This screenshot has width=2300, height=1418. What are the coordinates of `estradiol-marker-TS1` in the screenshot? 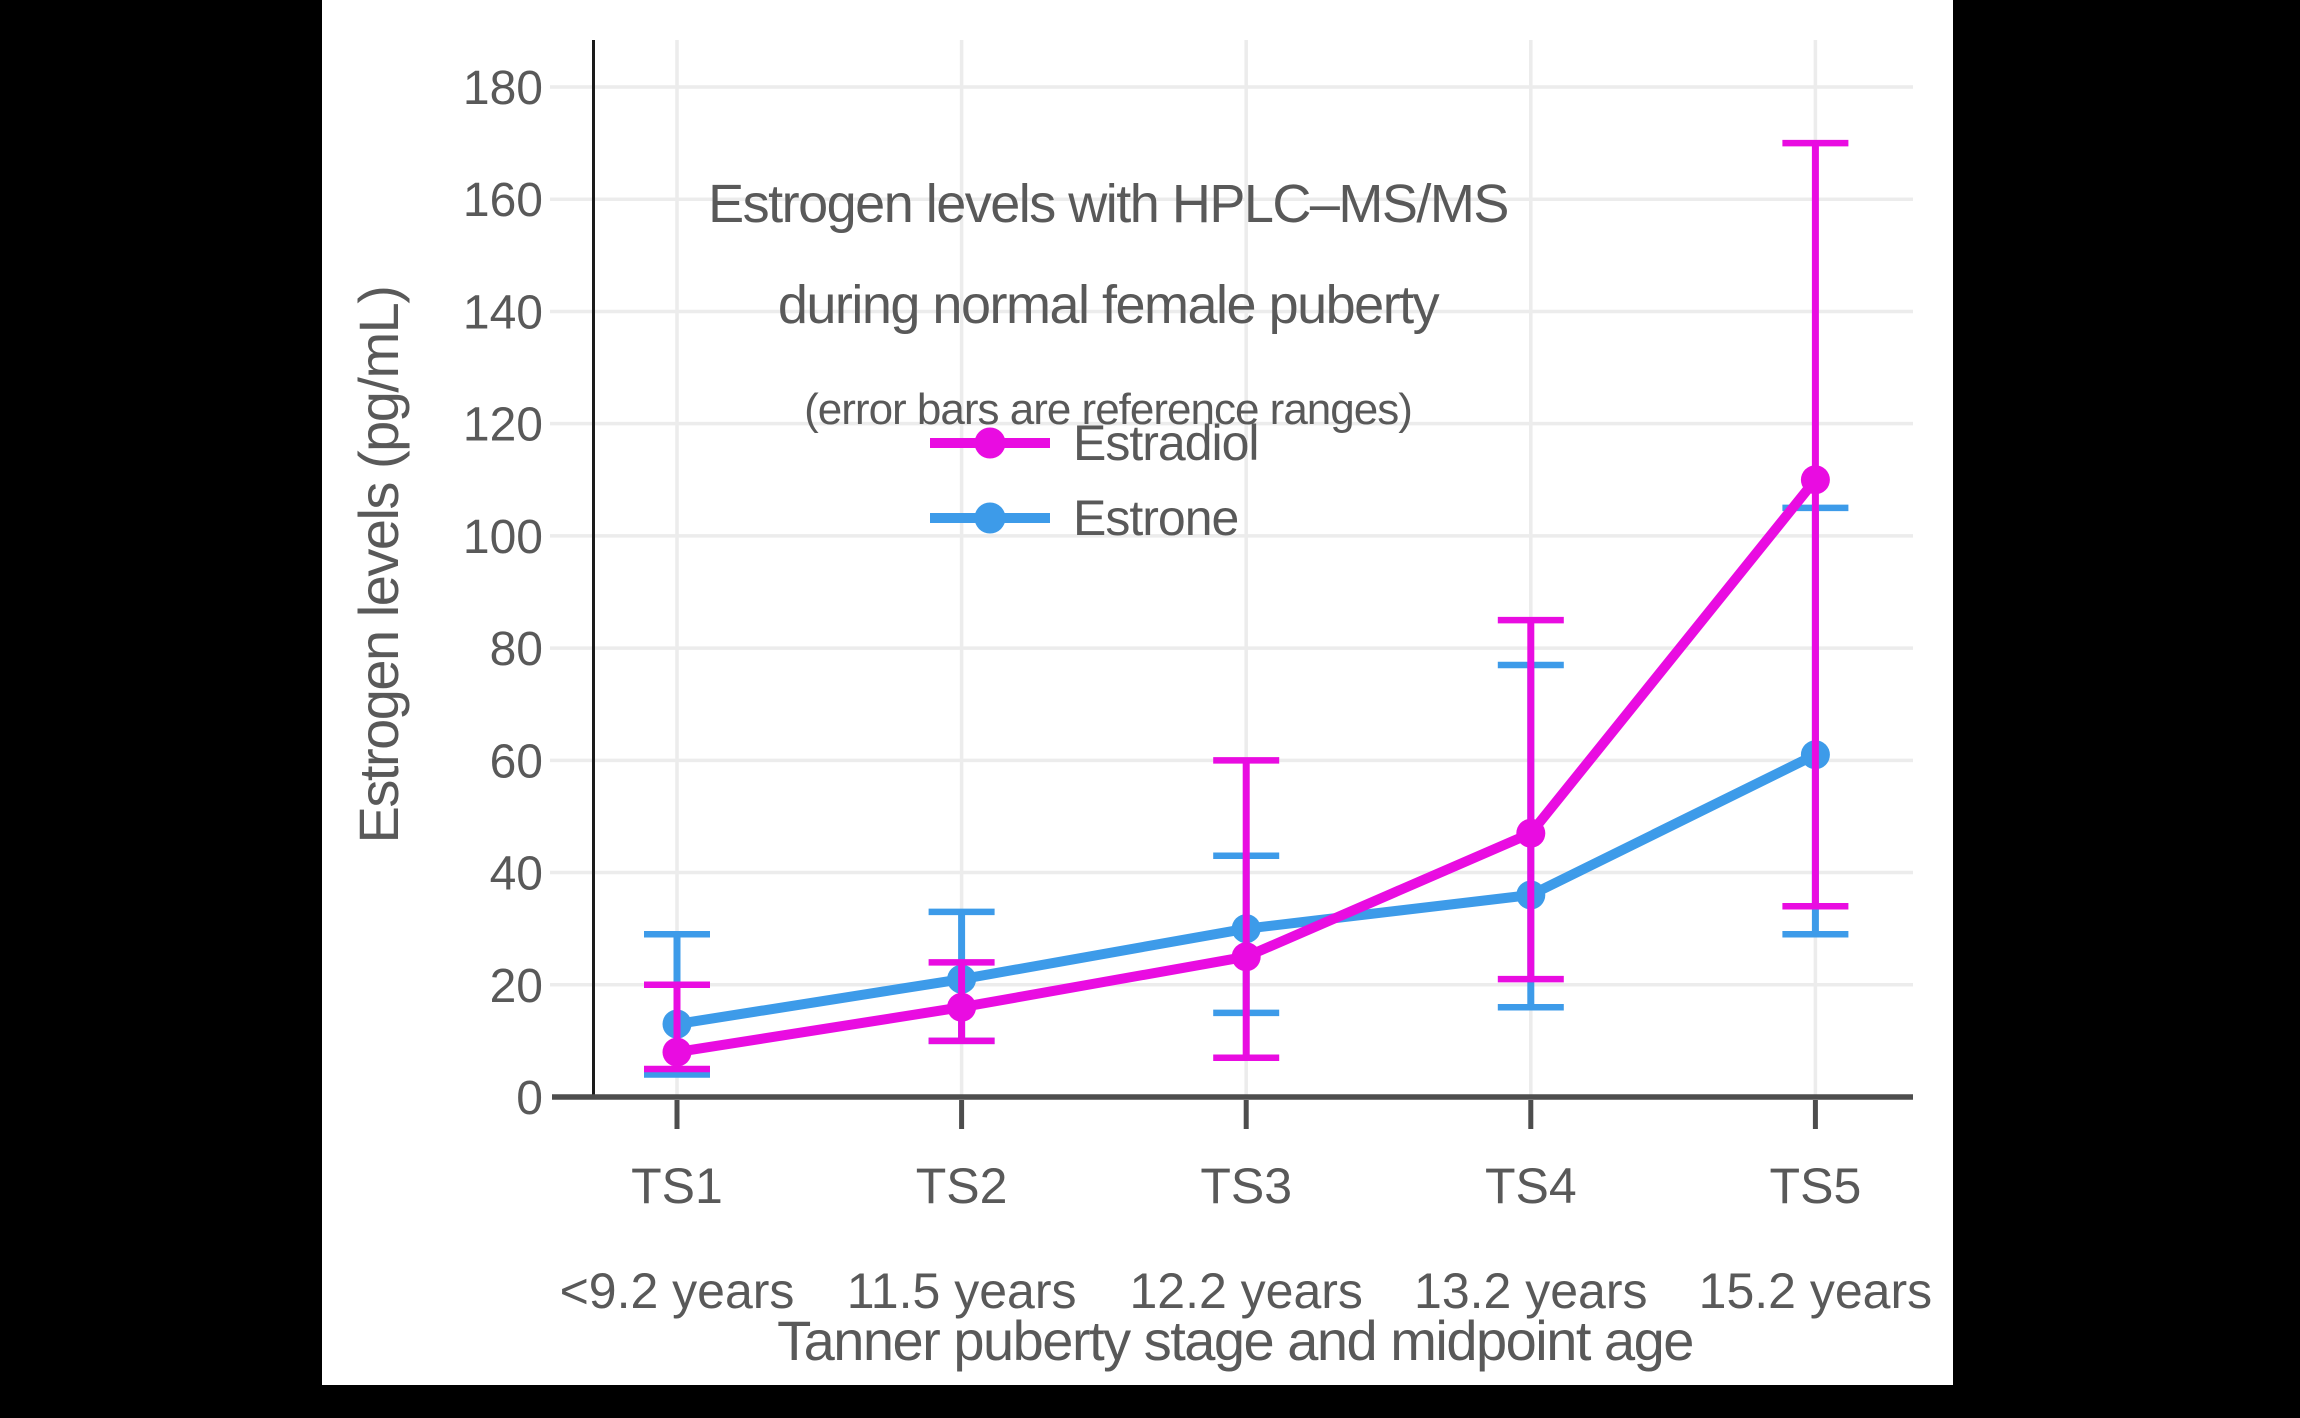 It's located at (677, 1052).